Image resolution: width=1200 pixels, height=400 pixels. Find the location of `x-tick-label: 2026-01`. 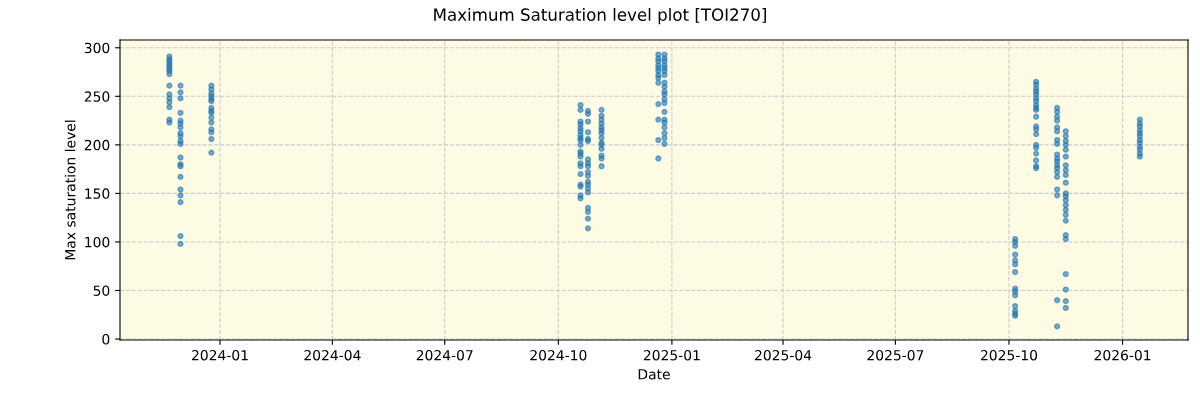

x-tick-label: 2026-01 is located at coordinates (1122, 355).